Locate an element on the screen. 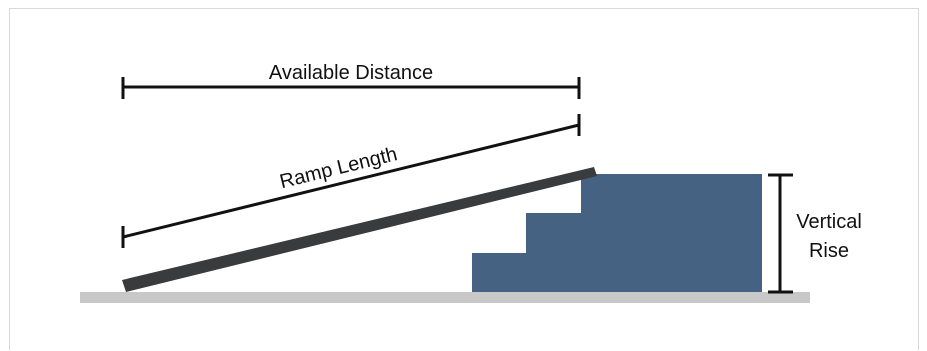  vertical-rise-label-line1: Vertical is located at coordinates (829, 222).